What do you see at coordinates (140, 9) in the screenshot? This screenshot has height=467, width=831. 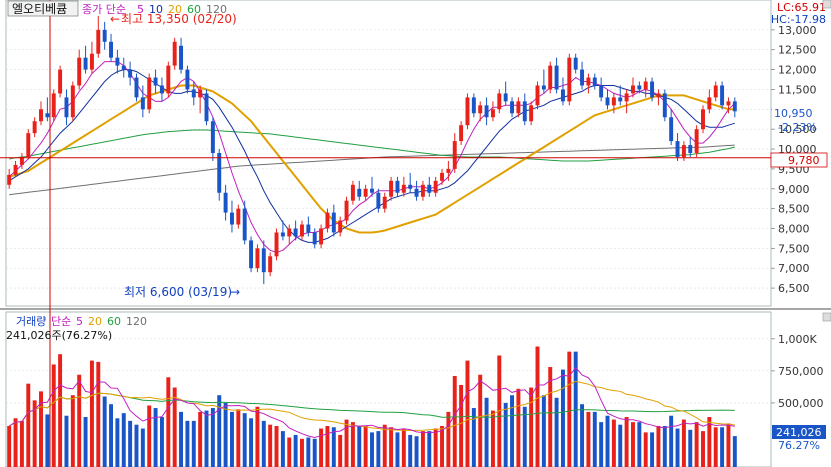 I see `price-legend-item: 5` at bounding box center [140, 9].